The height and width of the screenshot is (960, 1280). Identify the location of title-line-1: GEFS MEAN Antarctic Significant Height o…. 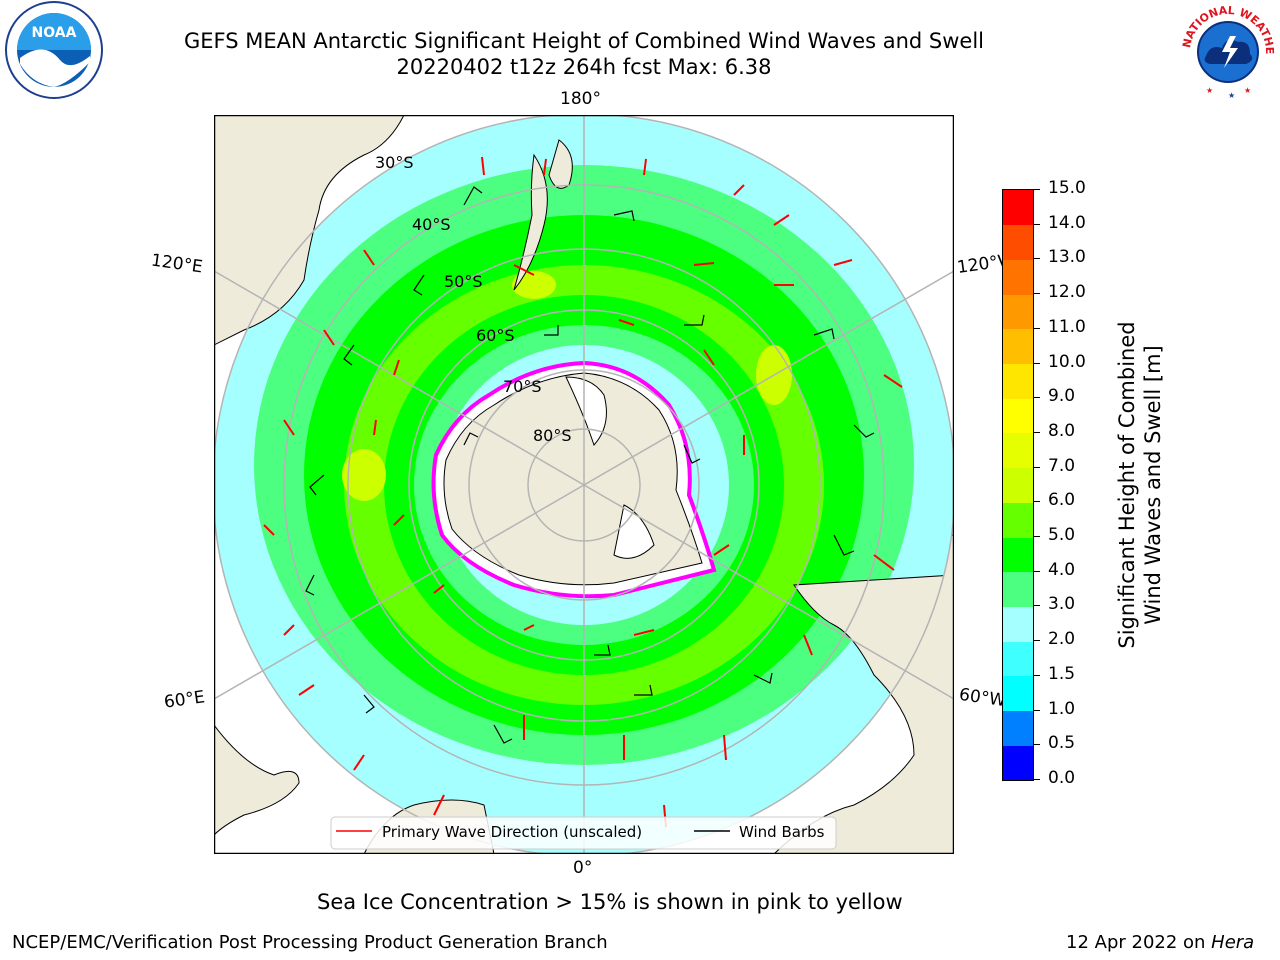
(584, 41).